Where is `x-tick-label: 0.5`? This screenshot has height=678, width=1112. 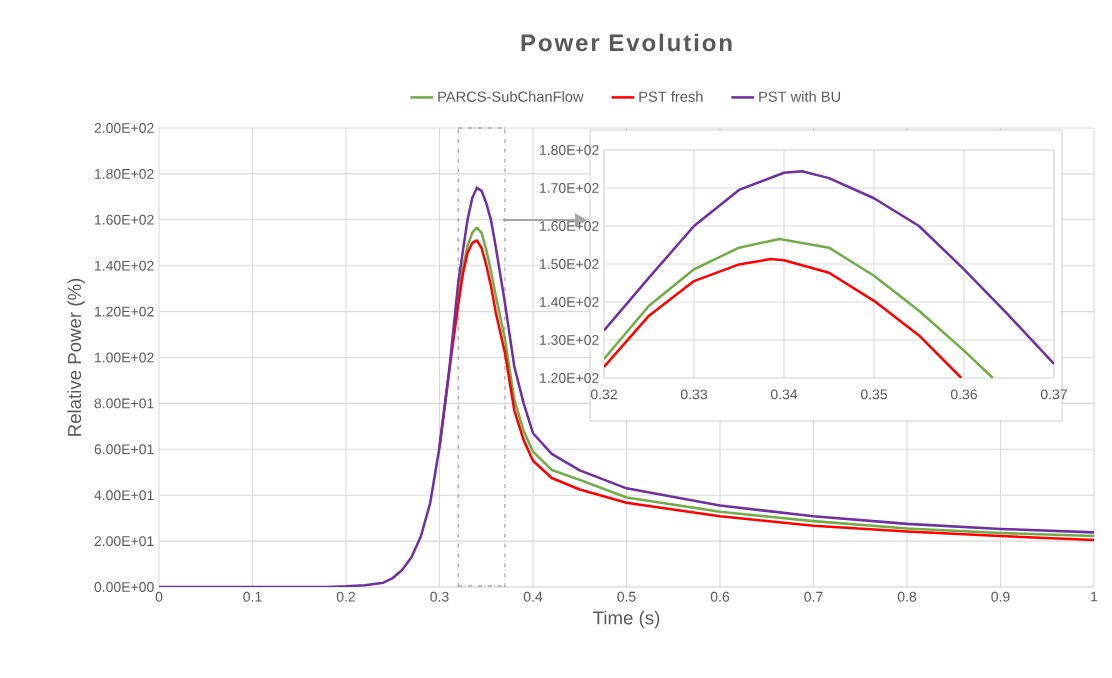
x-tick-label: 0.5 is located at coordinates (626, 596).